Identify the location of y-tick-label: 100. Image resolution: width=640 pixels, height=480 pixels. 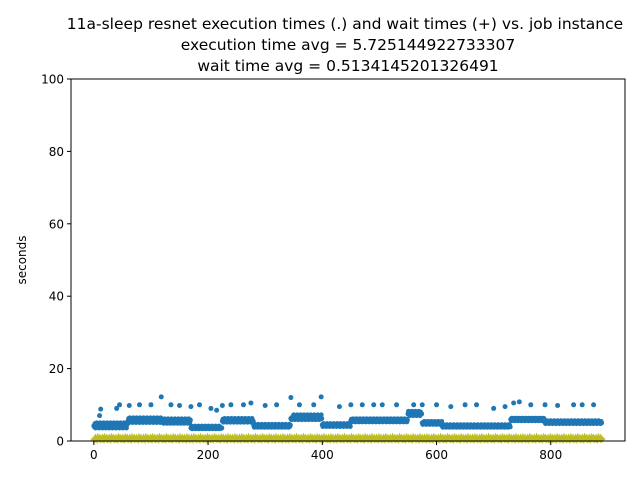
(52, 80).